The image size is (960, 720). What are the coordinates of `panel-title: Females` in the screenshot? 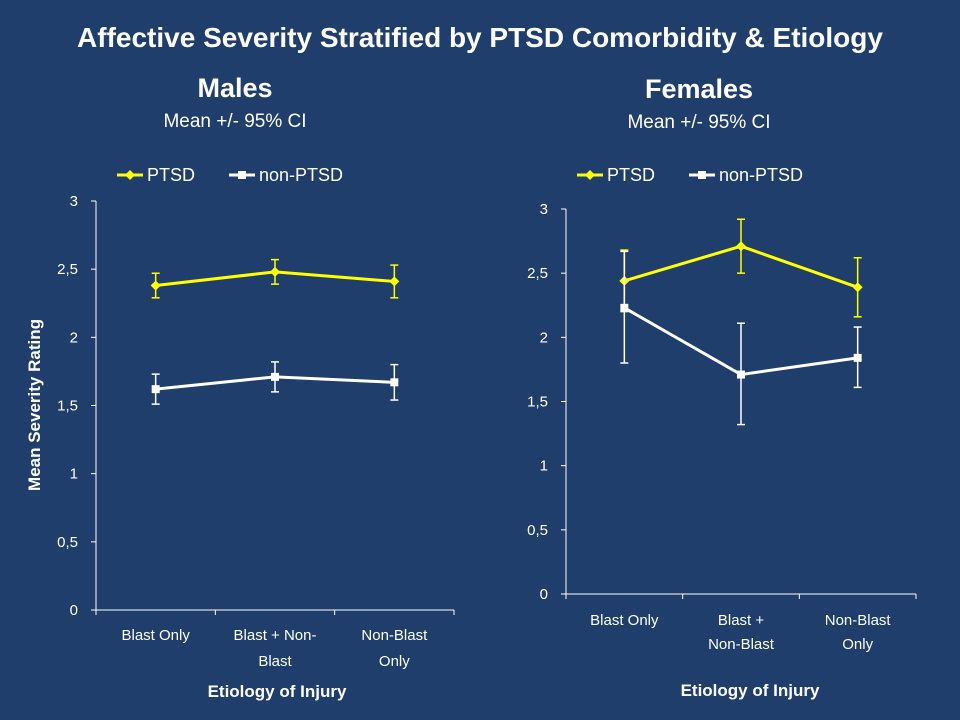 It's located at (699, 89).